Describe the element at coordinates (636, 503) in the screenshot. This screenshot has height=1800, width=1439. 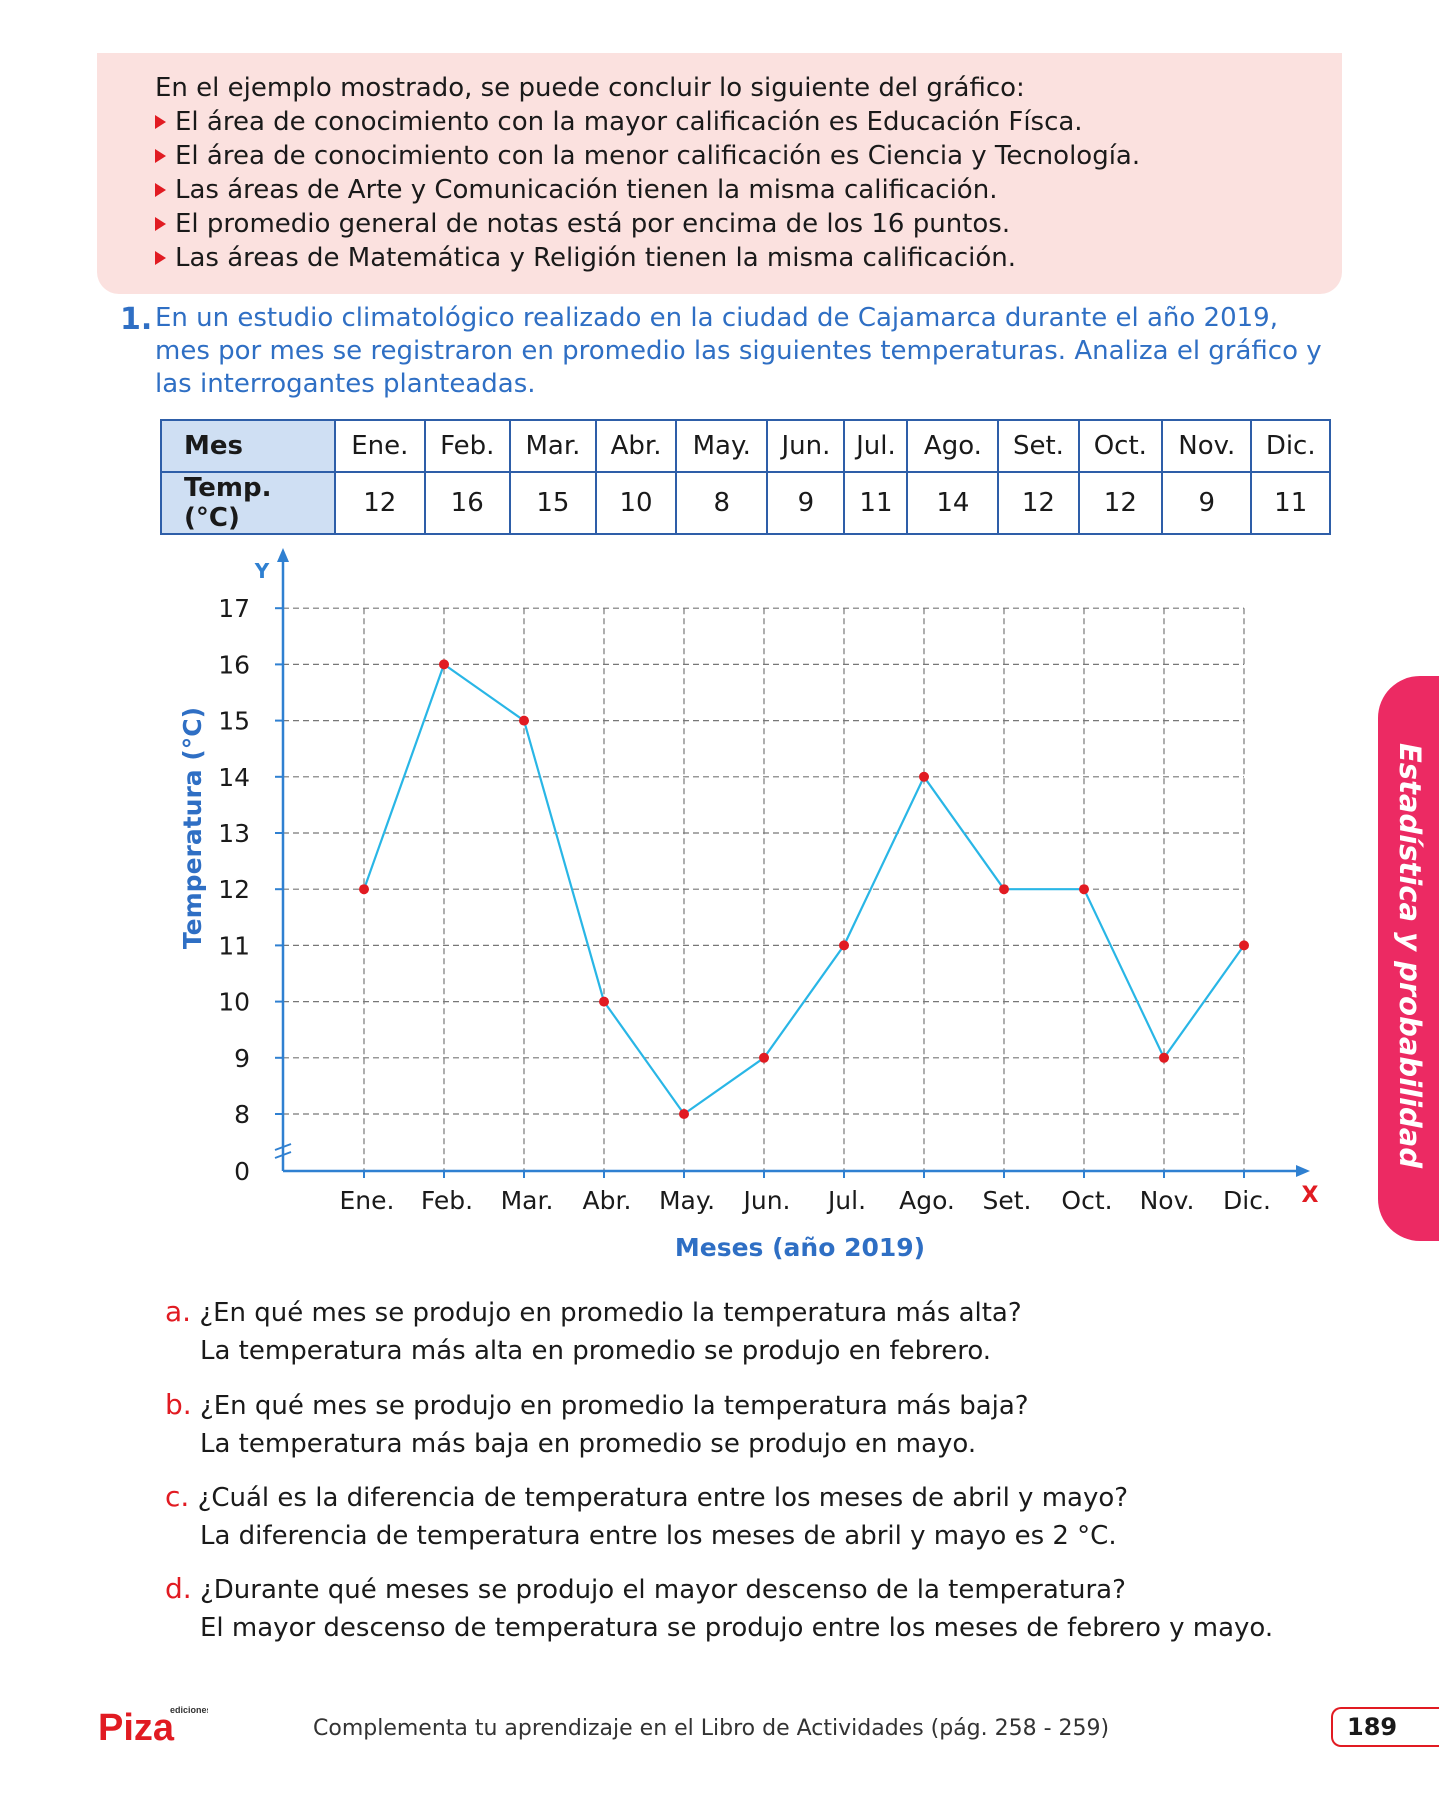
I see `table-cell: 10` at that location.